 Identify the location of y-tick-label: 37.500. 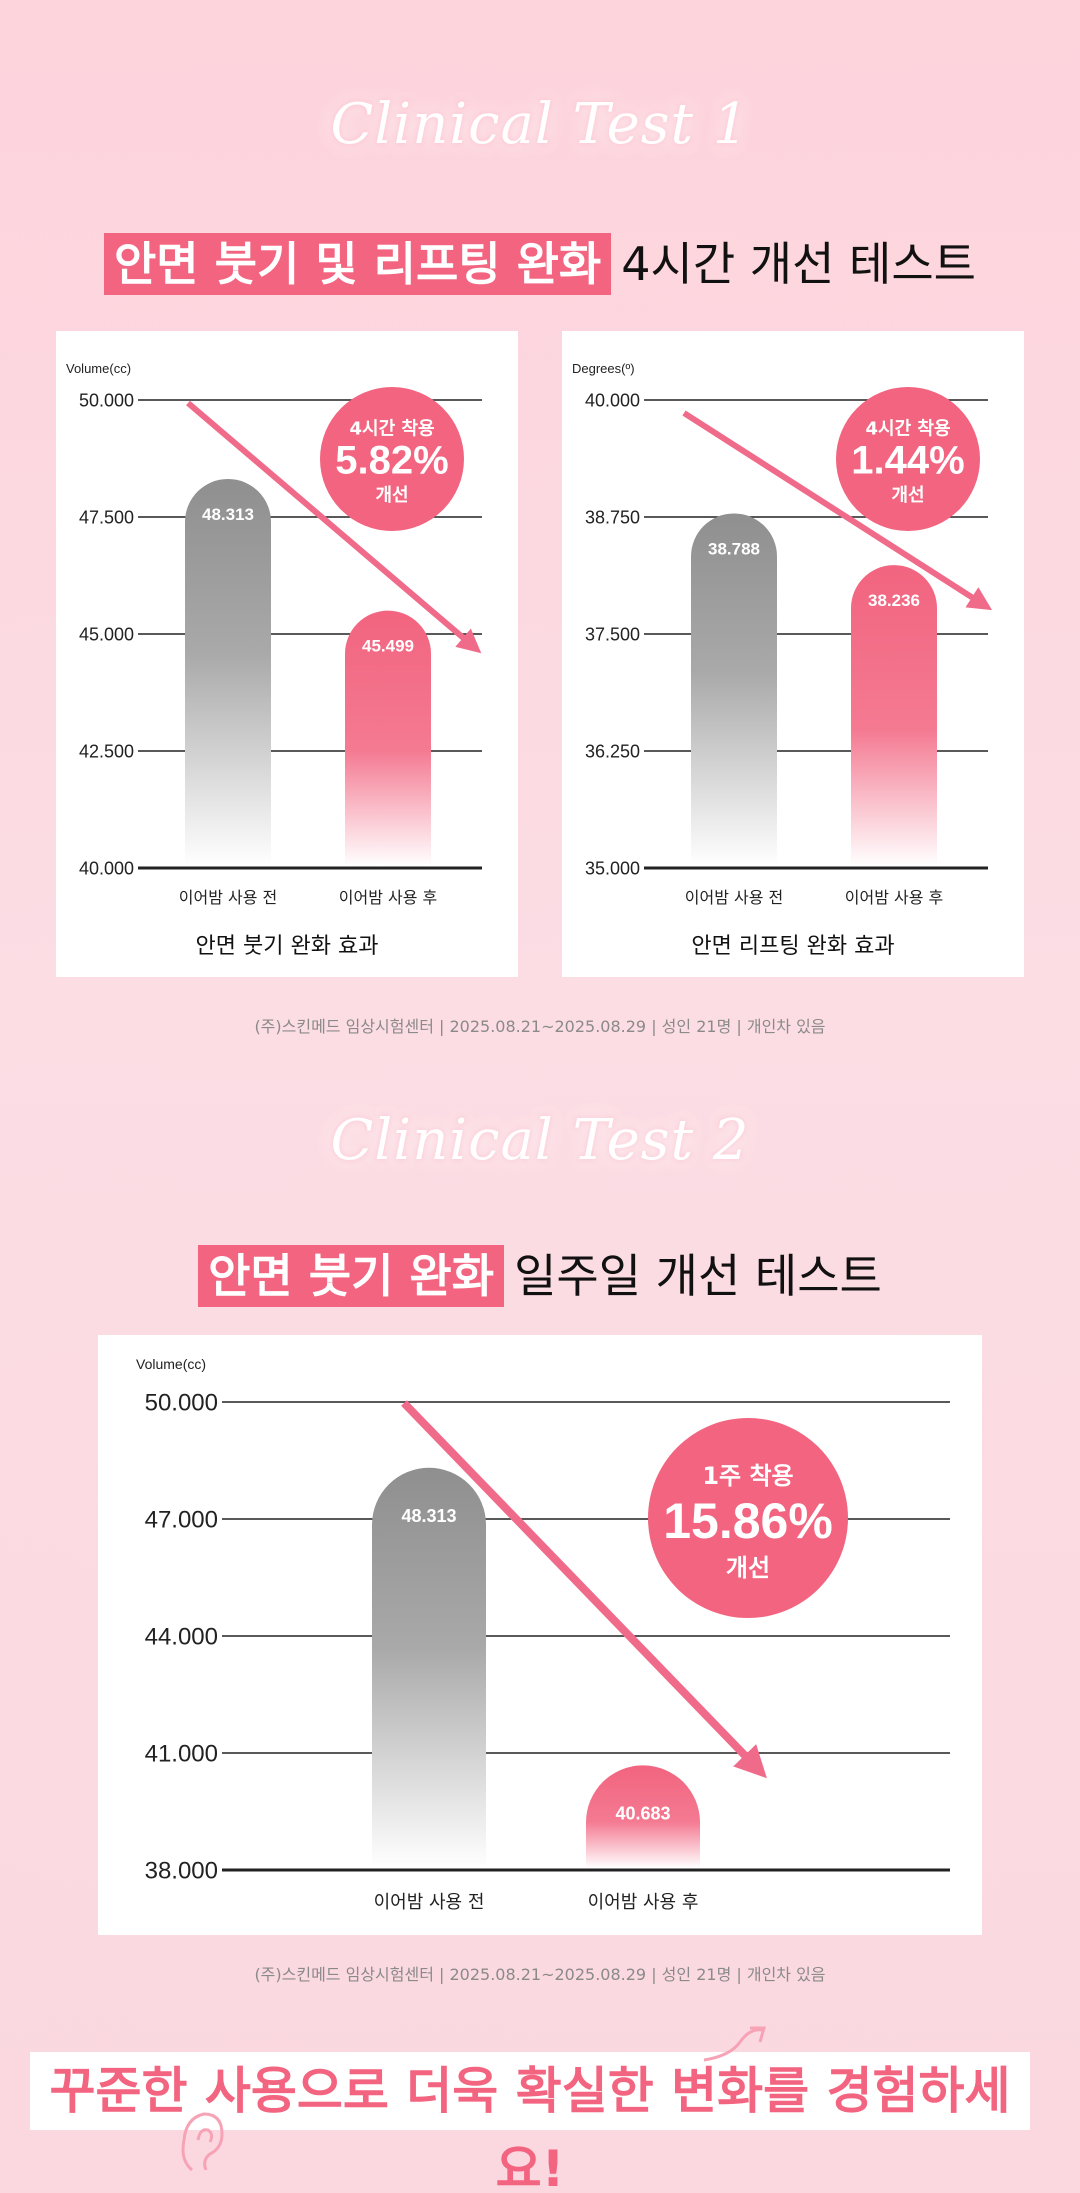
(612, 634).